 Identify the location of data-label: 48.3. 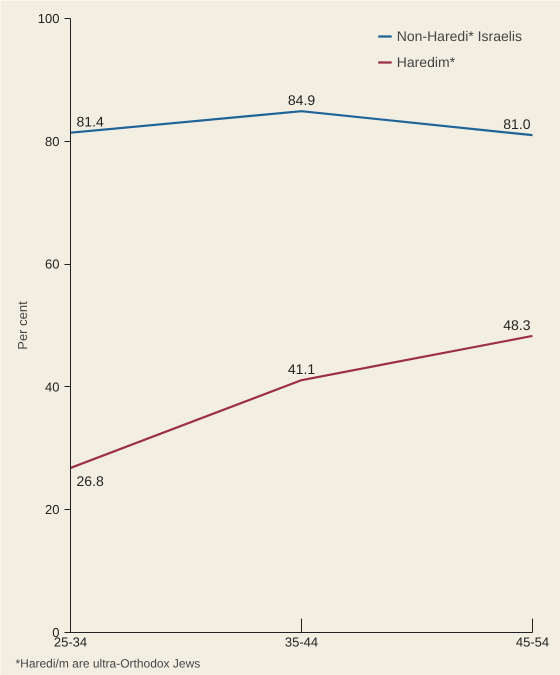
(517, 324).